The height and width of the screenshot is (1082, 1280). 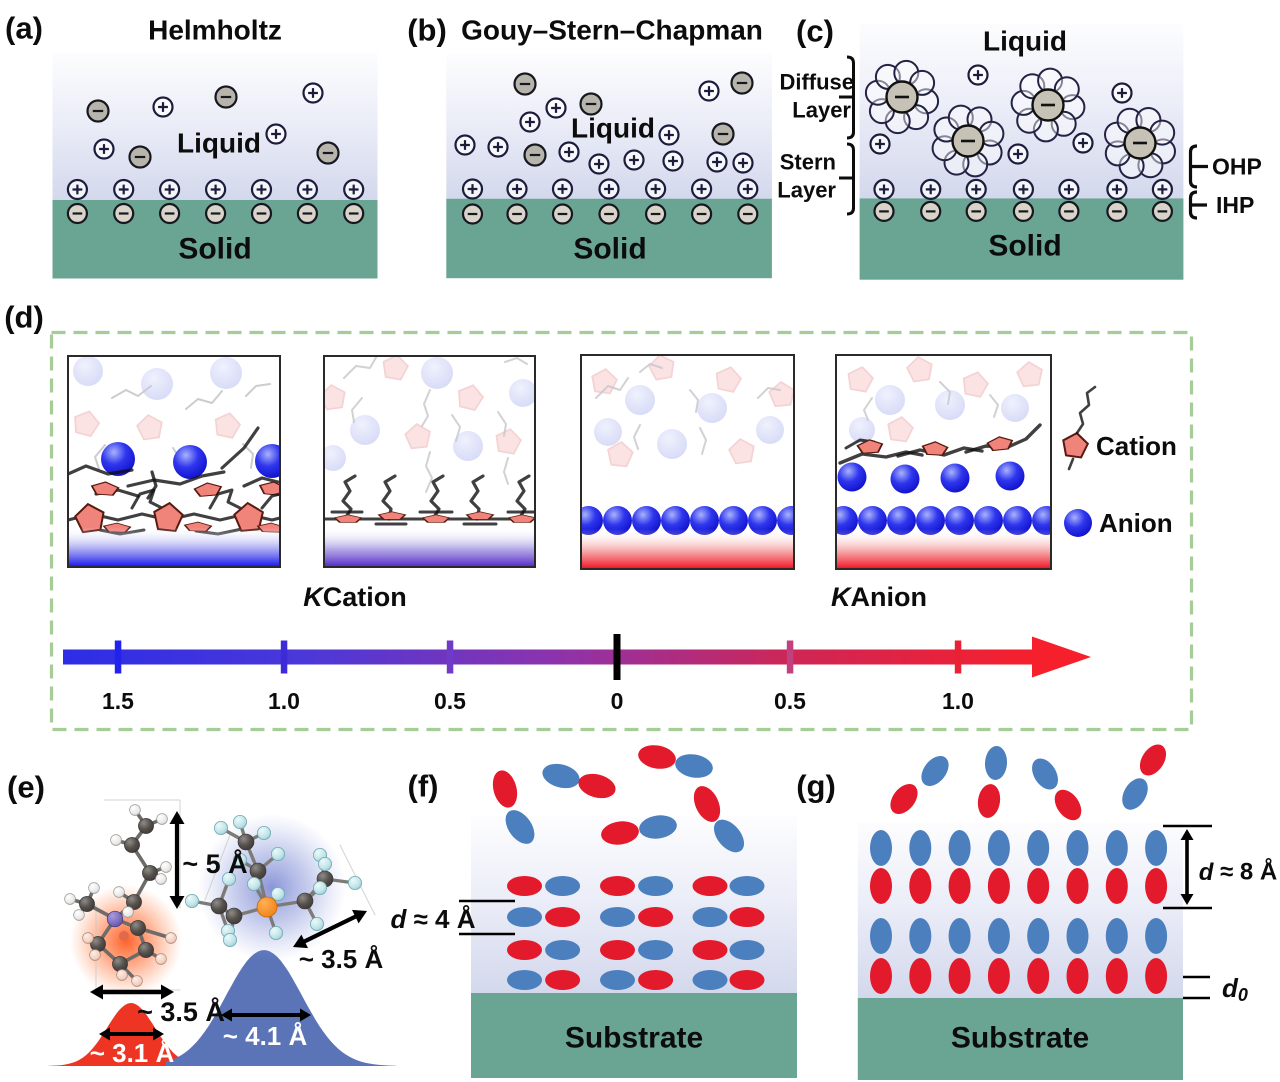 I want to click on svg-text: ~ 4.1 Å, so click(x=265, y=1036).